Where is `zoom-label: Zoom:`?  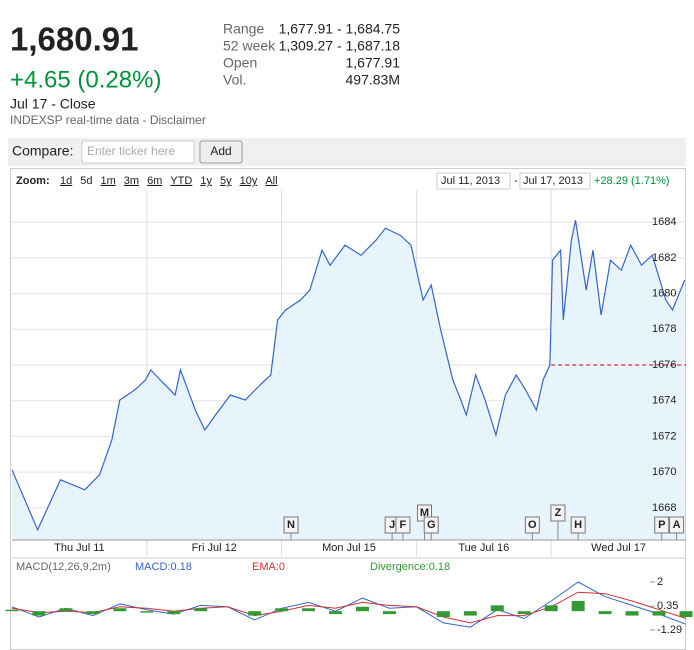
zoom-label: Zoom: is located at coordinates (33, 181).